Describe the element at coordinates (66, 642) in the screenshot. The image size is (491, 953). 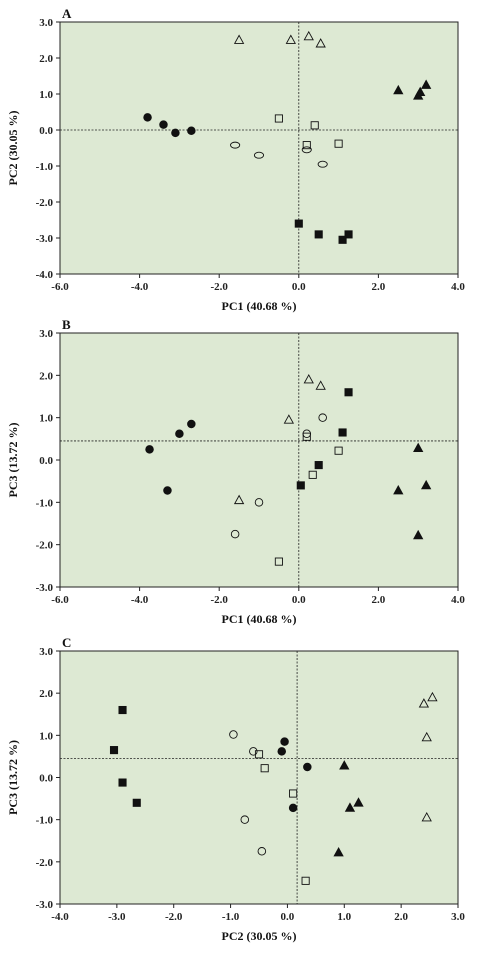
I see `panel-label: C` at that location.